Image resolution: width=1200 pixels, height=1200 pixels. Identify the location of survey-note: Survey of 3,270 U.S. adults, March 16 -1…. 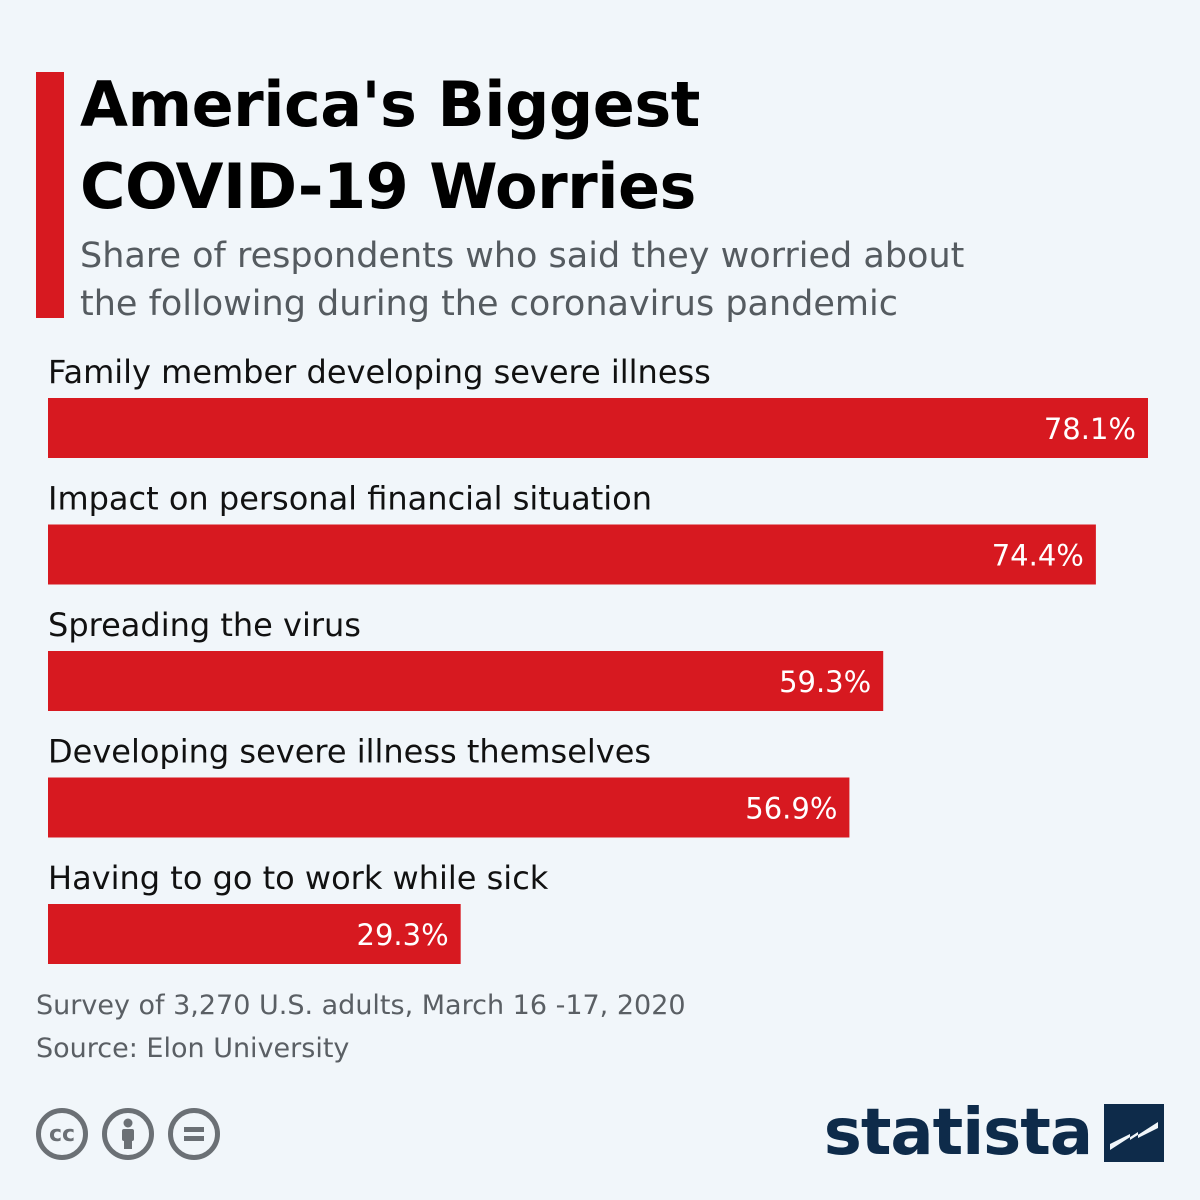
(361, 1005).